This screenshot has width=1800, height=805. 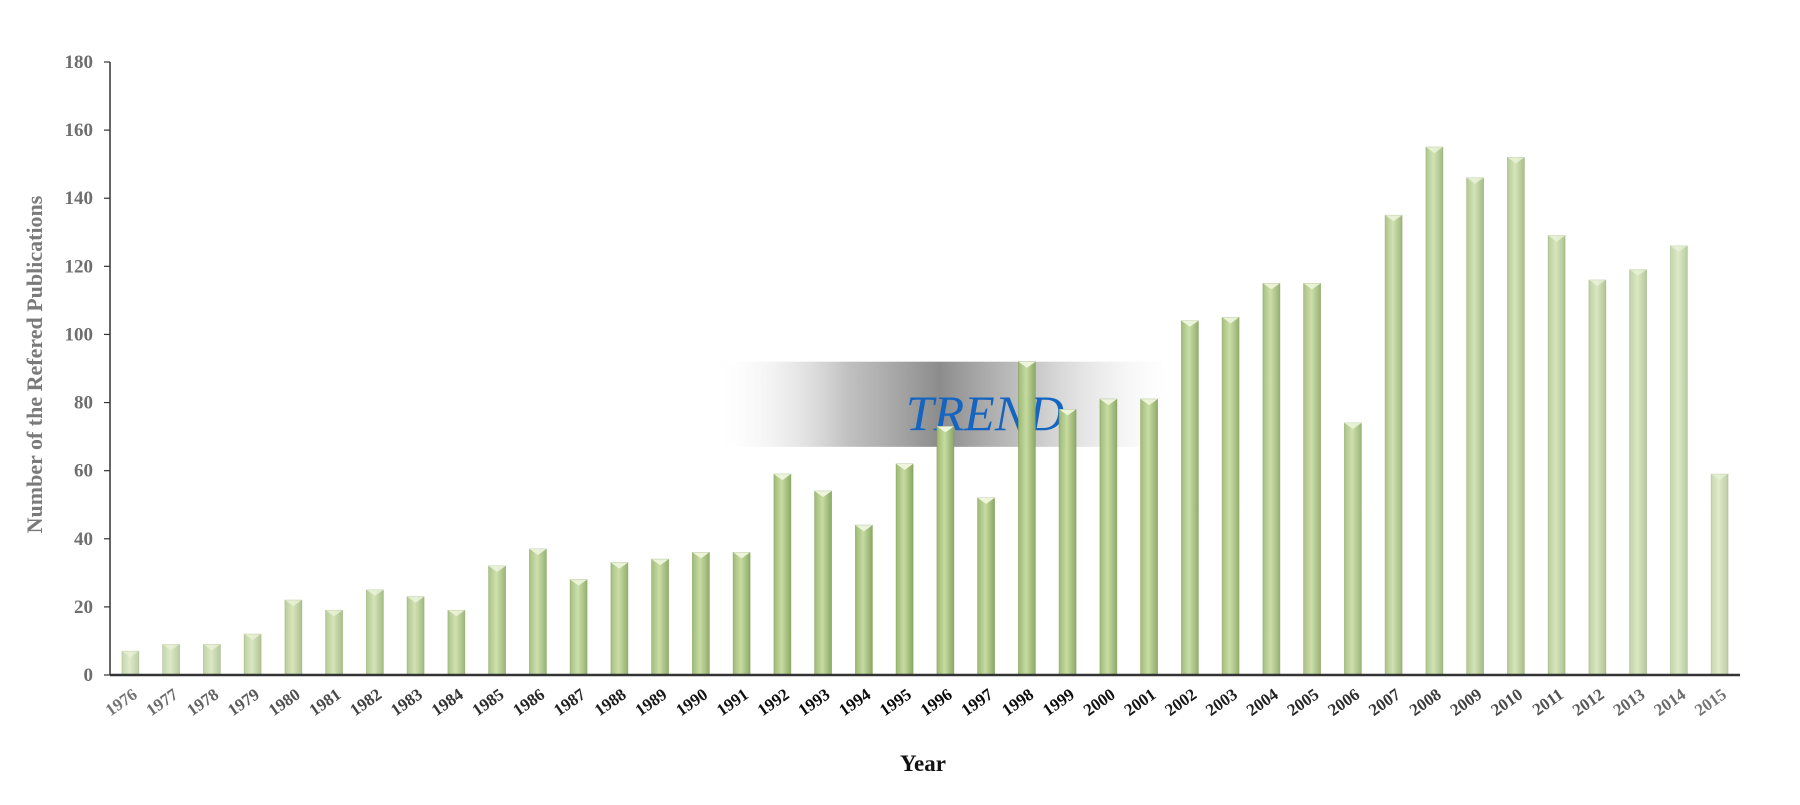 What do you see at coordinates (619, 619) in the screenshot?
I see `bar-1988` at bounding box center [619, 619].